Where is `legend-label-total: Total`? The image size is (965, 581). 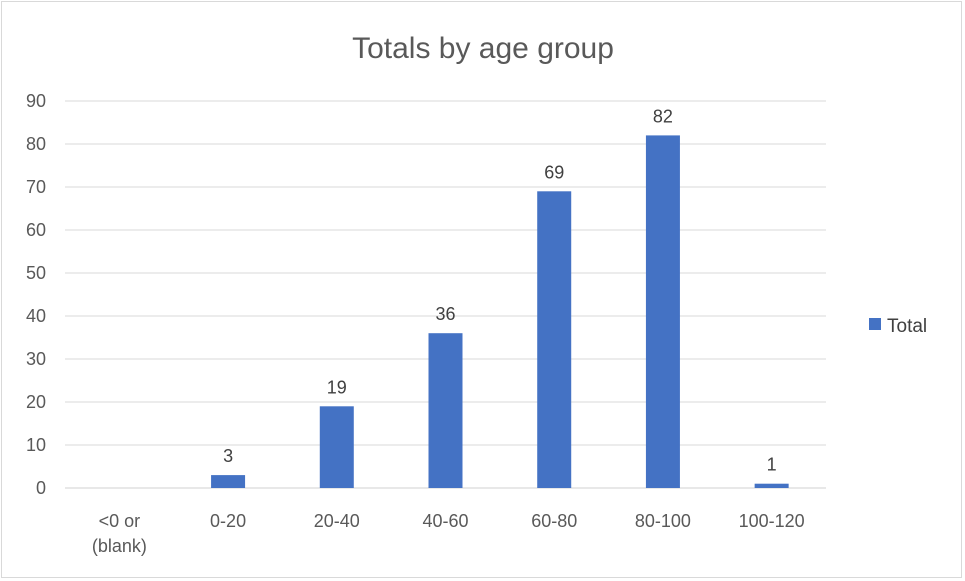
legend-label-total: Total is located at coordinates (907, 326).